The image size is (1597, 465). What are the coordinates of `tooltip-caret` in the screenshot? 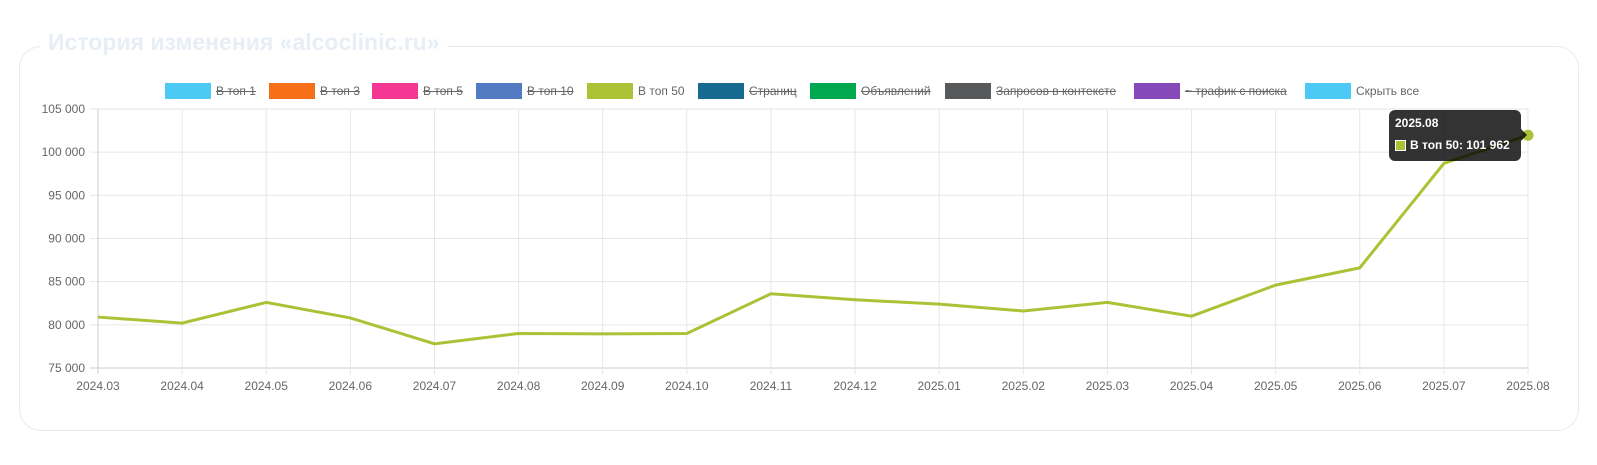 It's located at (1524, 135).